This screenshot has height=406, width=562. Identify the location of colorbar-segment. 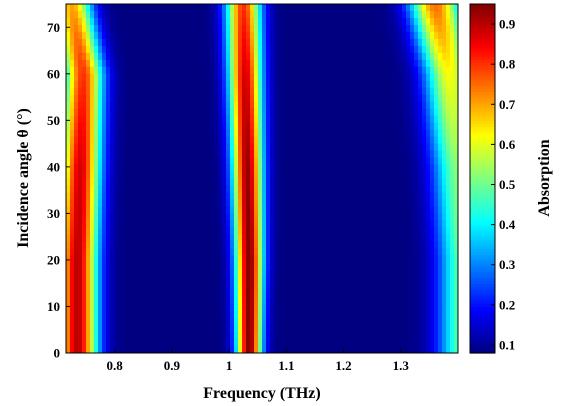
(482, 192).